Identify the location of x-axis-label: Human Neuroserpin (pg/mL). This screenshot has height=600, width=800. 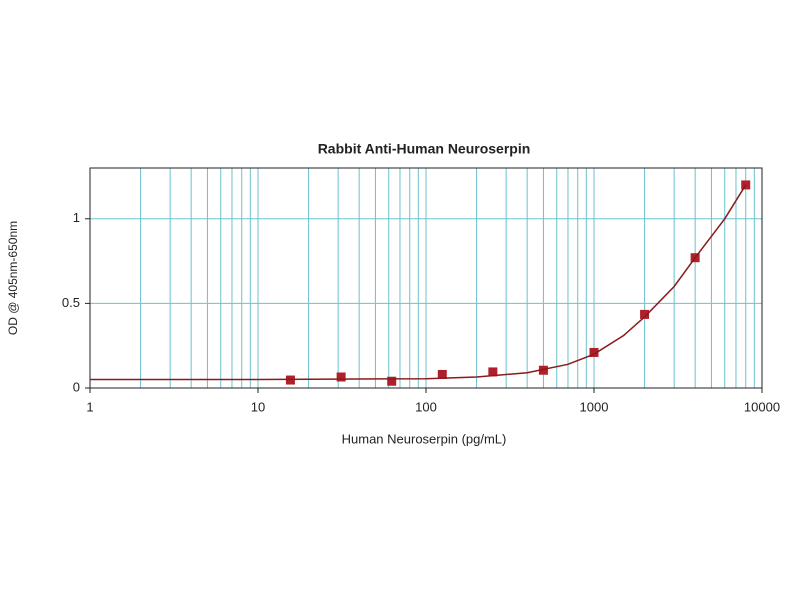
(424, 438).